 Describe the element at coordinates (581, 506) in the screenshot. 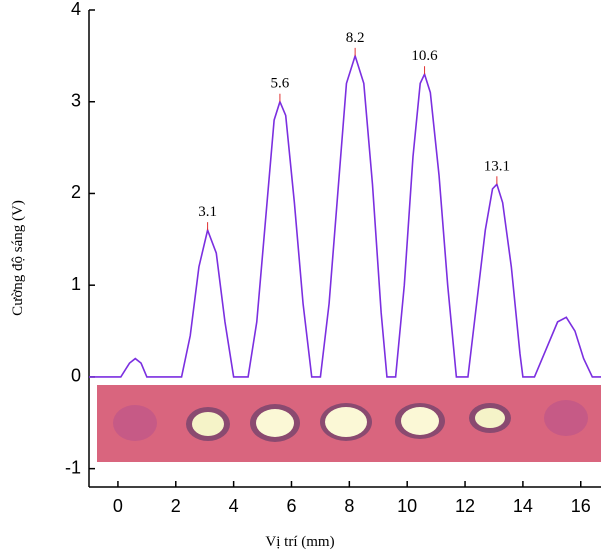

I see `x-tick-label: 16` at that location.